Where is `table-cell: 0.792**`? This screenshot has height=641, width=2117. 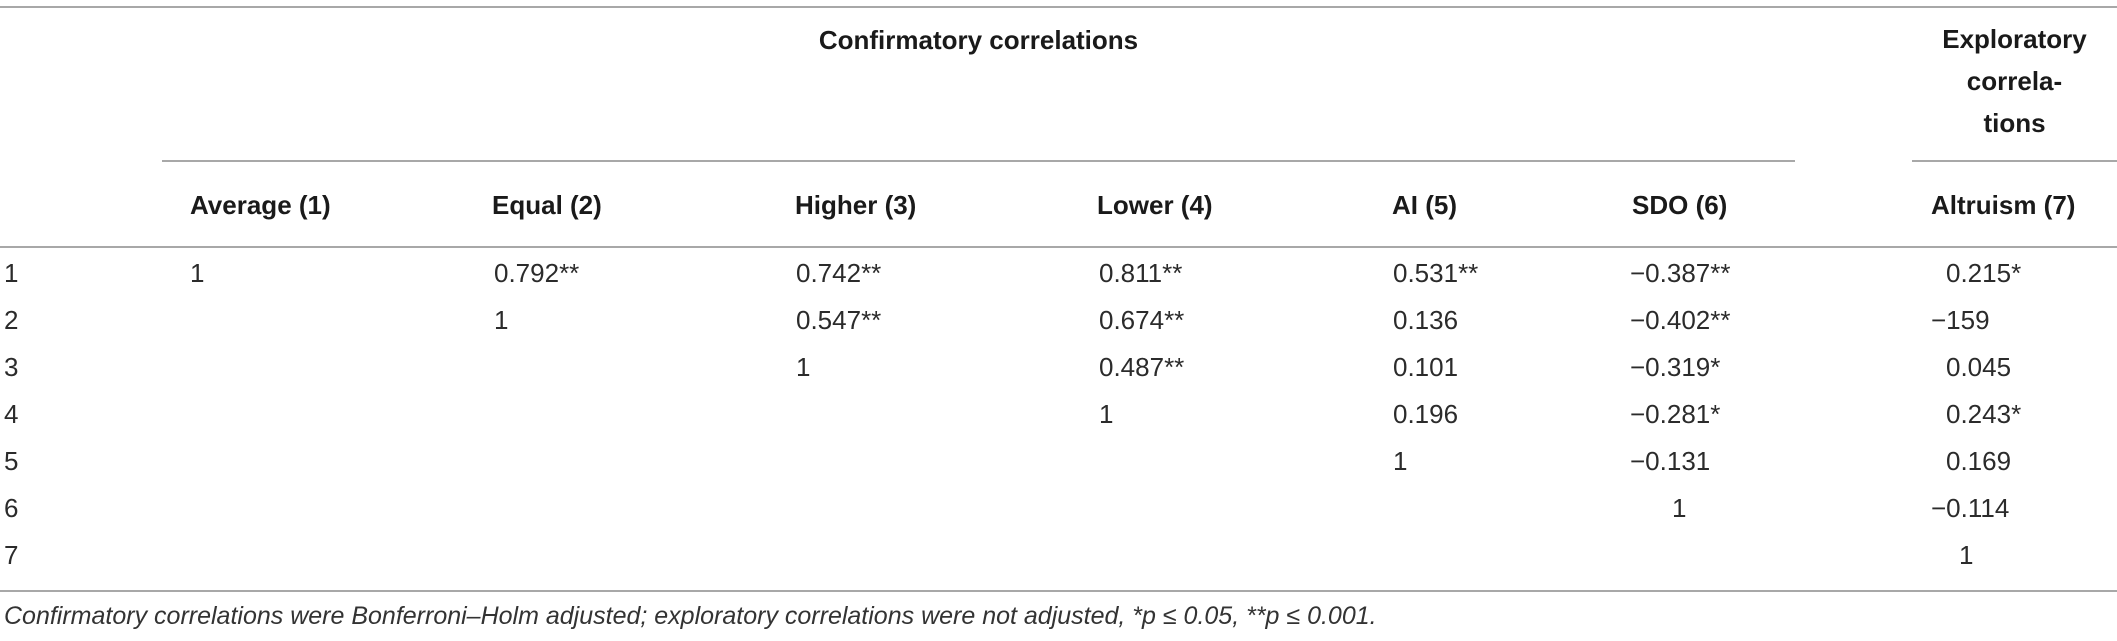 table-cell: 0.792** is located at coordinates (537, 273).